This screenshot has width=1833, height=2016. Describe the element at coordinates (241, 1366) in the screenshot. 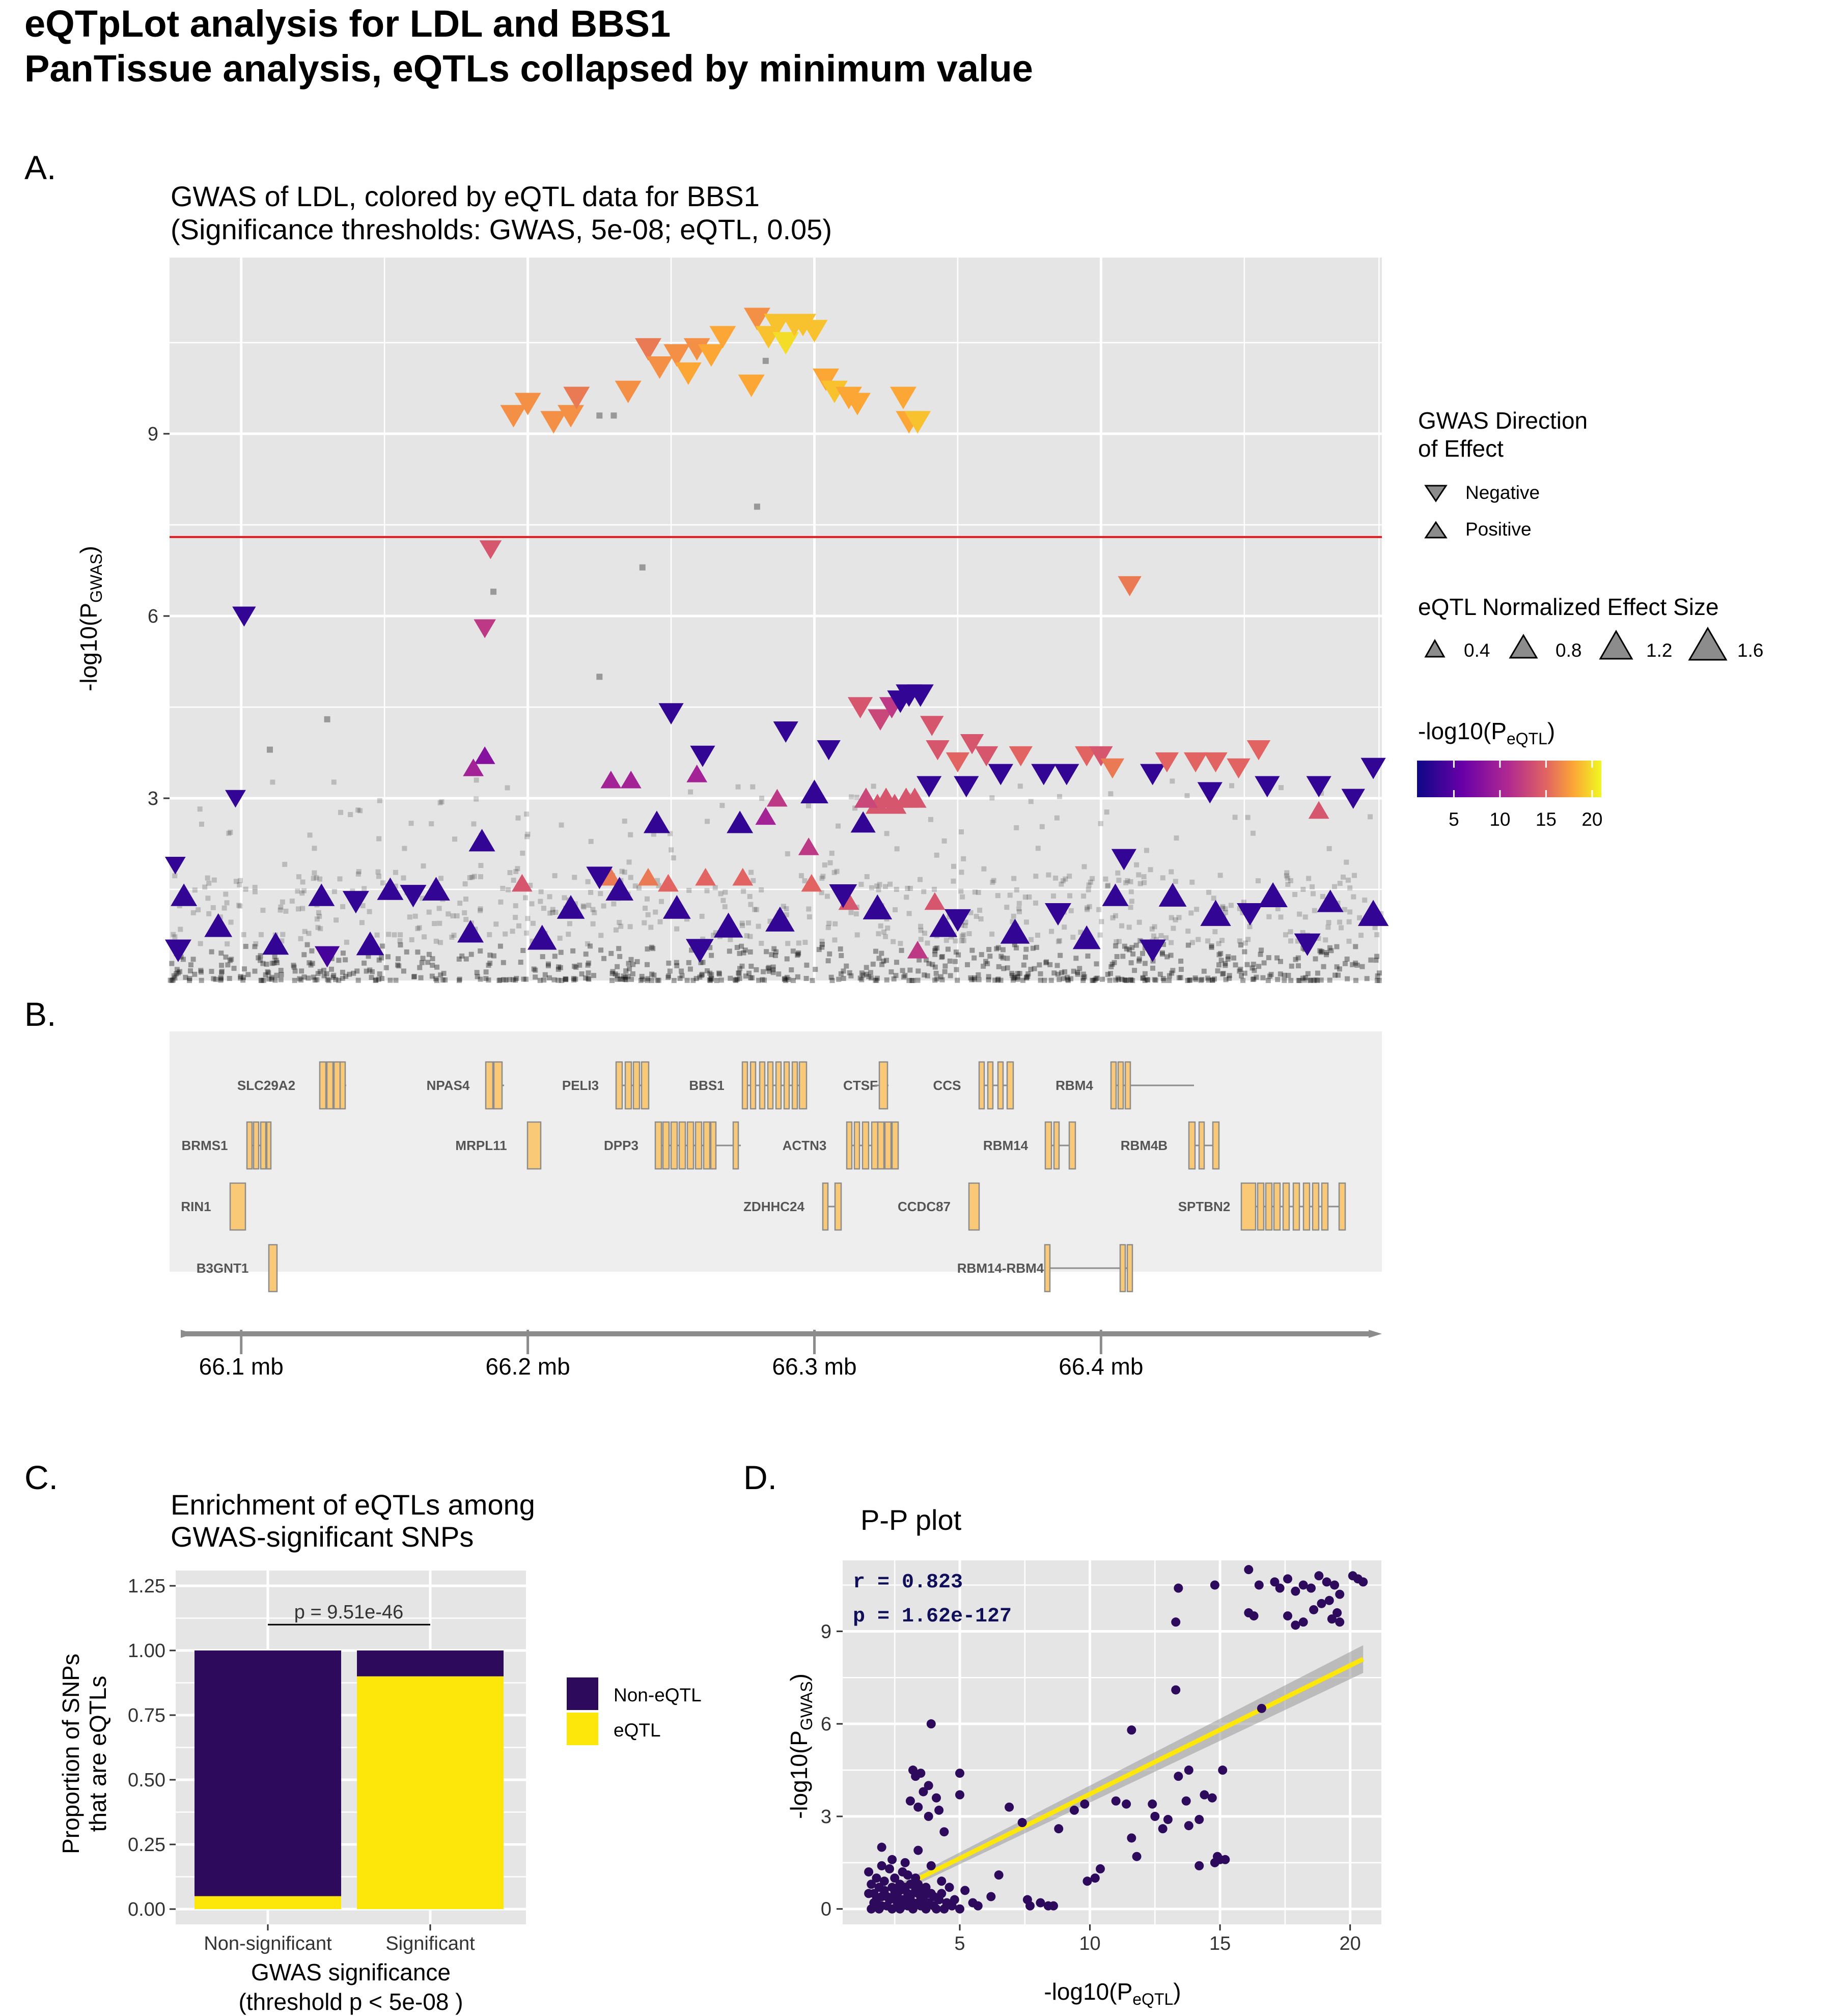

I see `genome-axis-tick-label: 66.1 mb` at that location.